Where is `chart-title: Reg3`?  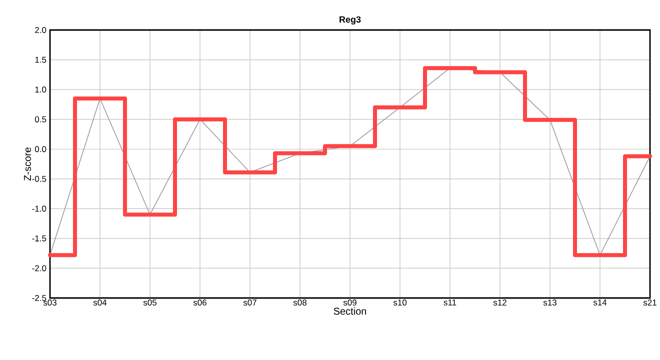
chart-title: Reg3 is located at coordinates (350, 20).